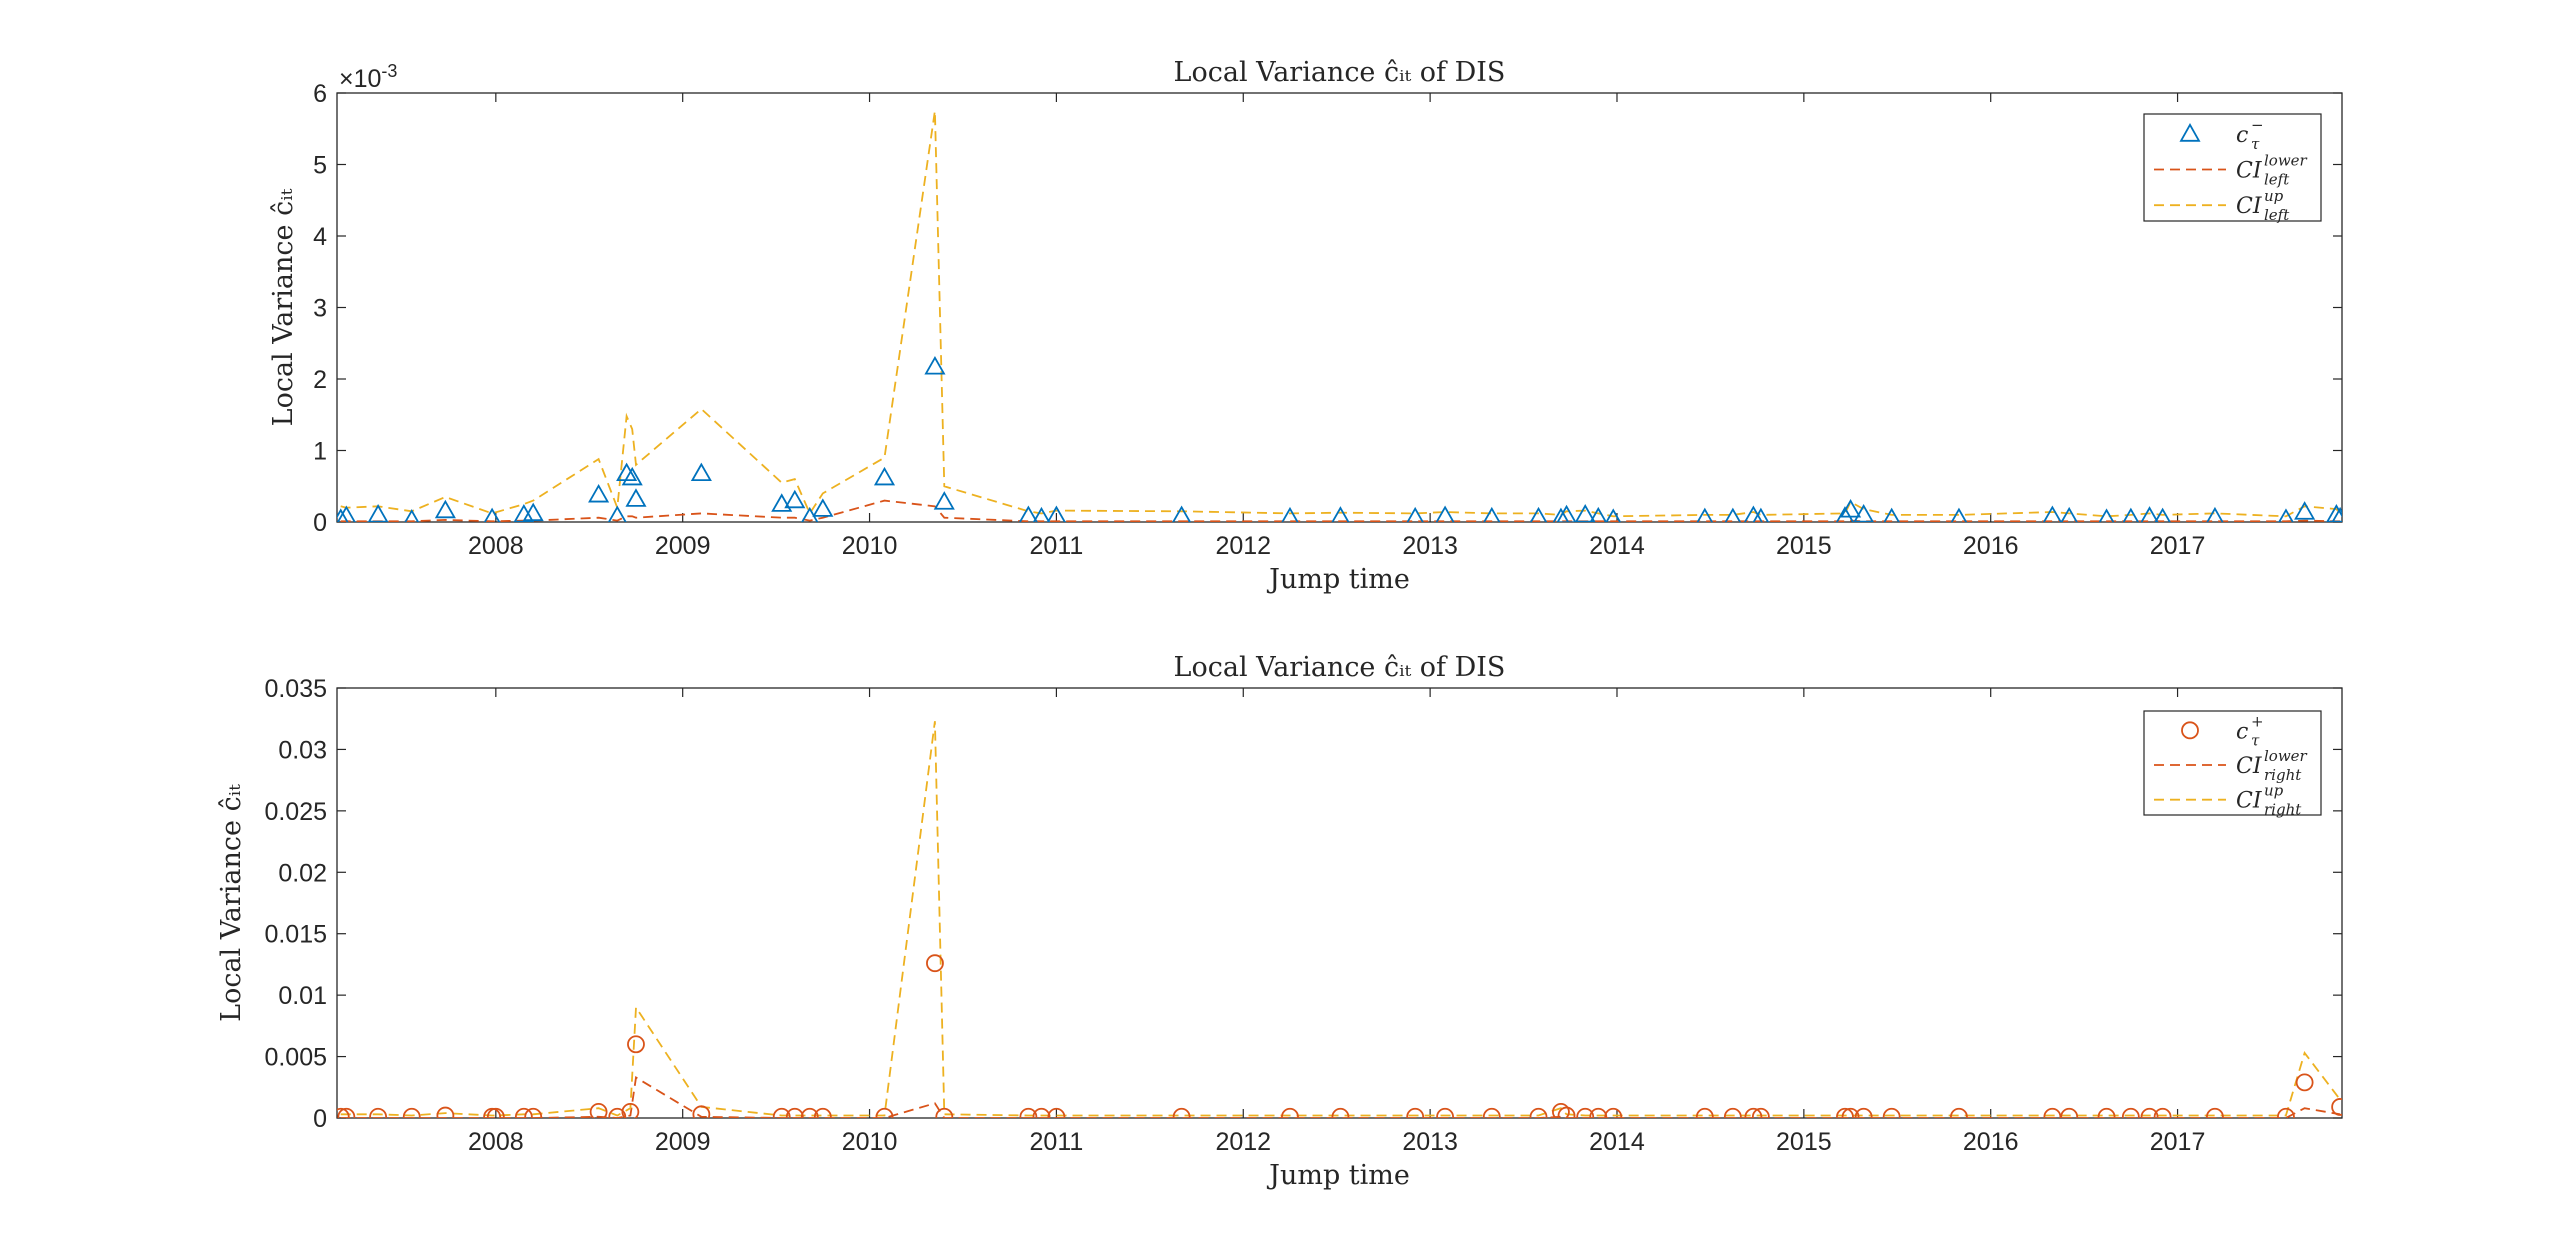  I want to click on y-tick-label: 1, so click(320, 452).